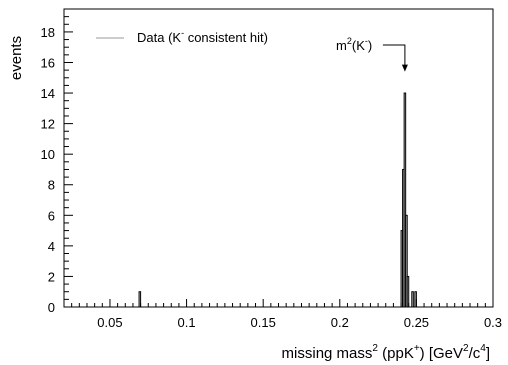 The height and width of the screenshot is (365, 508). I want to click on x-tick-label: 0.15, so click(263, 322).